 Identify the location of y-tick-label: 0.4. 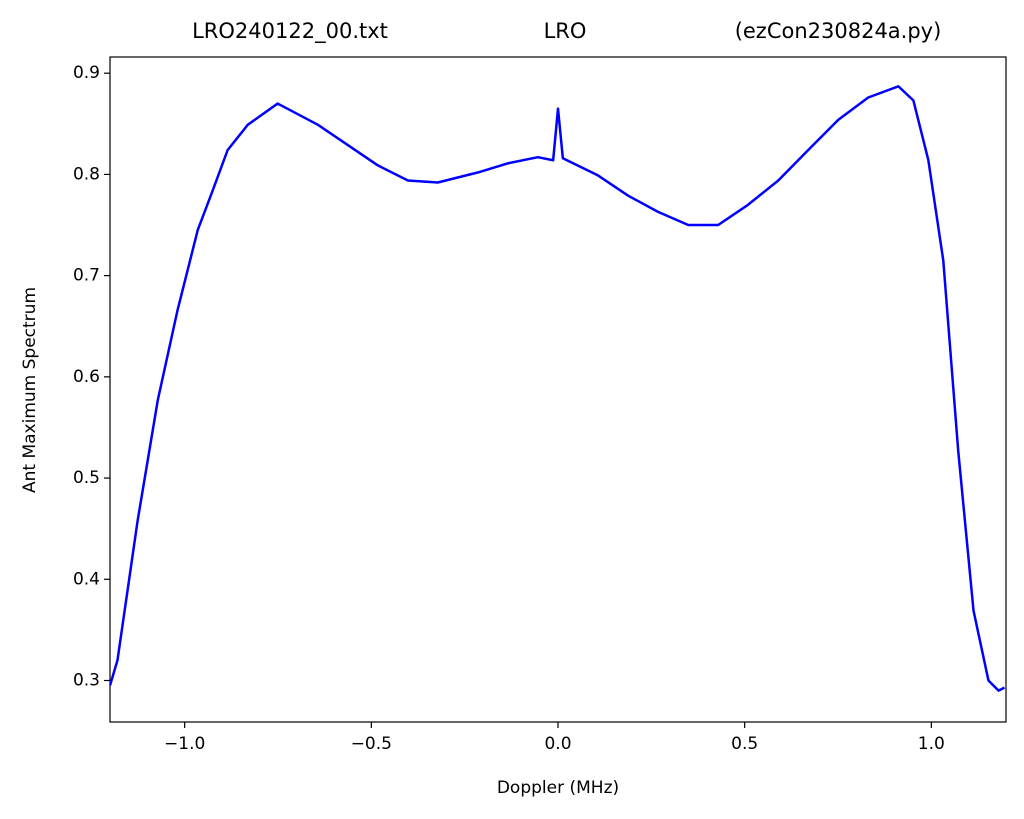
(86, 579).